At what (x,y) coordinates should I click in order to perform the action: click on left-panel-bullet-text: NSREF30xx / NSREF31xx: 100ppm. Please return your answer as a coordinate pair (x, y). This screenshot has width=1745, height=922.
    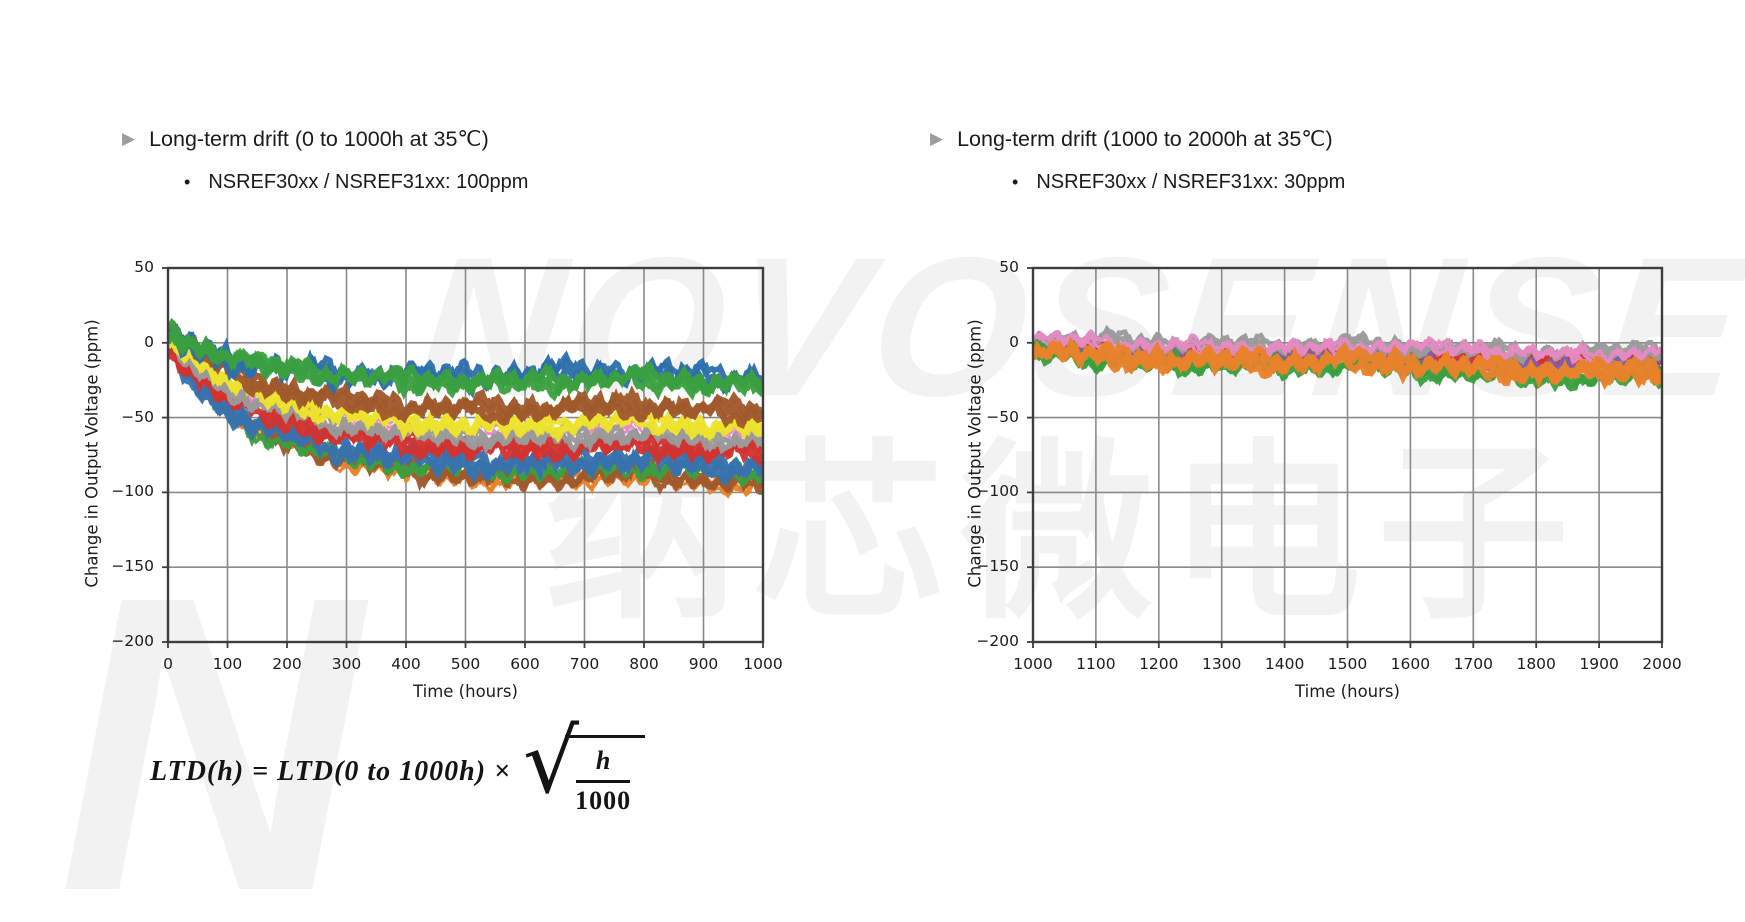
    Looking at the image, I should click on (368, 182).